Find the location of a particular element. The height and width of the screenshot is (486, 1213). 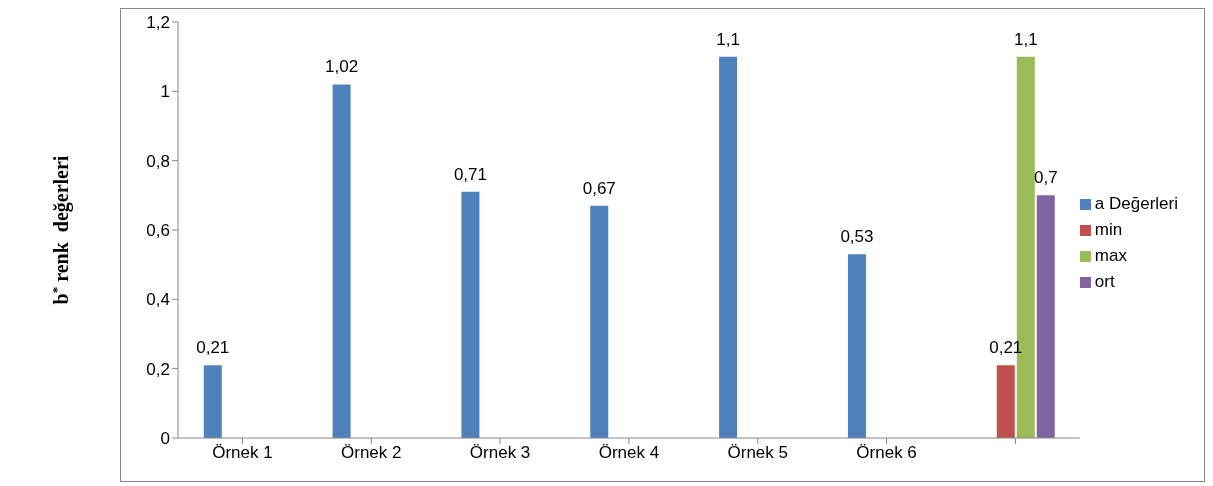

legend-label: max is located at coordinates (1110, 255).